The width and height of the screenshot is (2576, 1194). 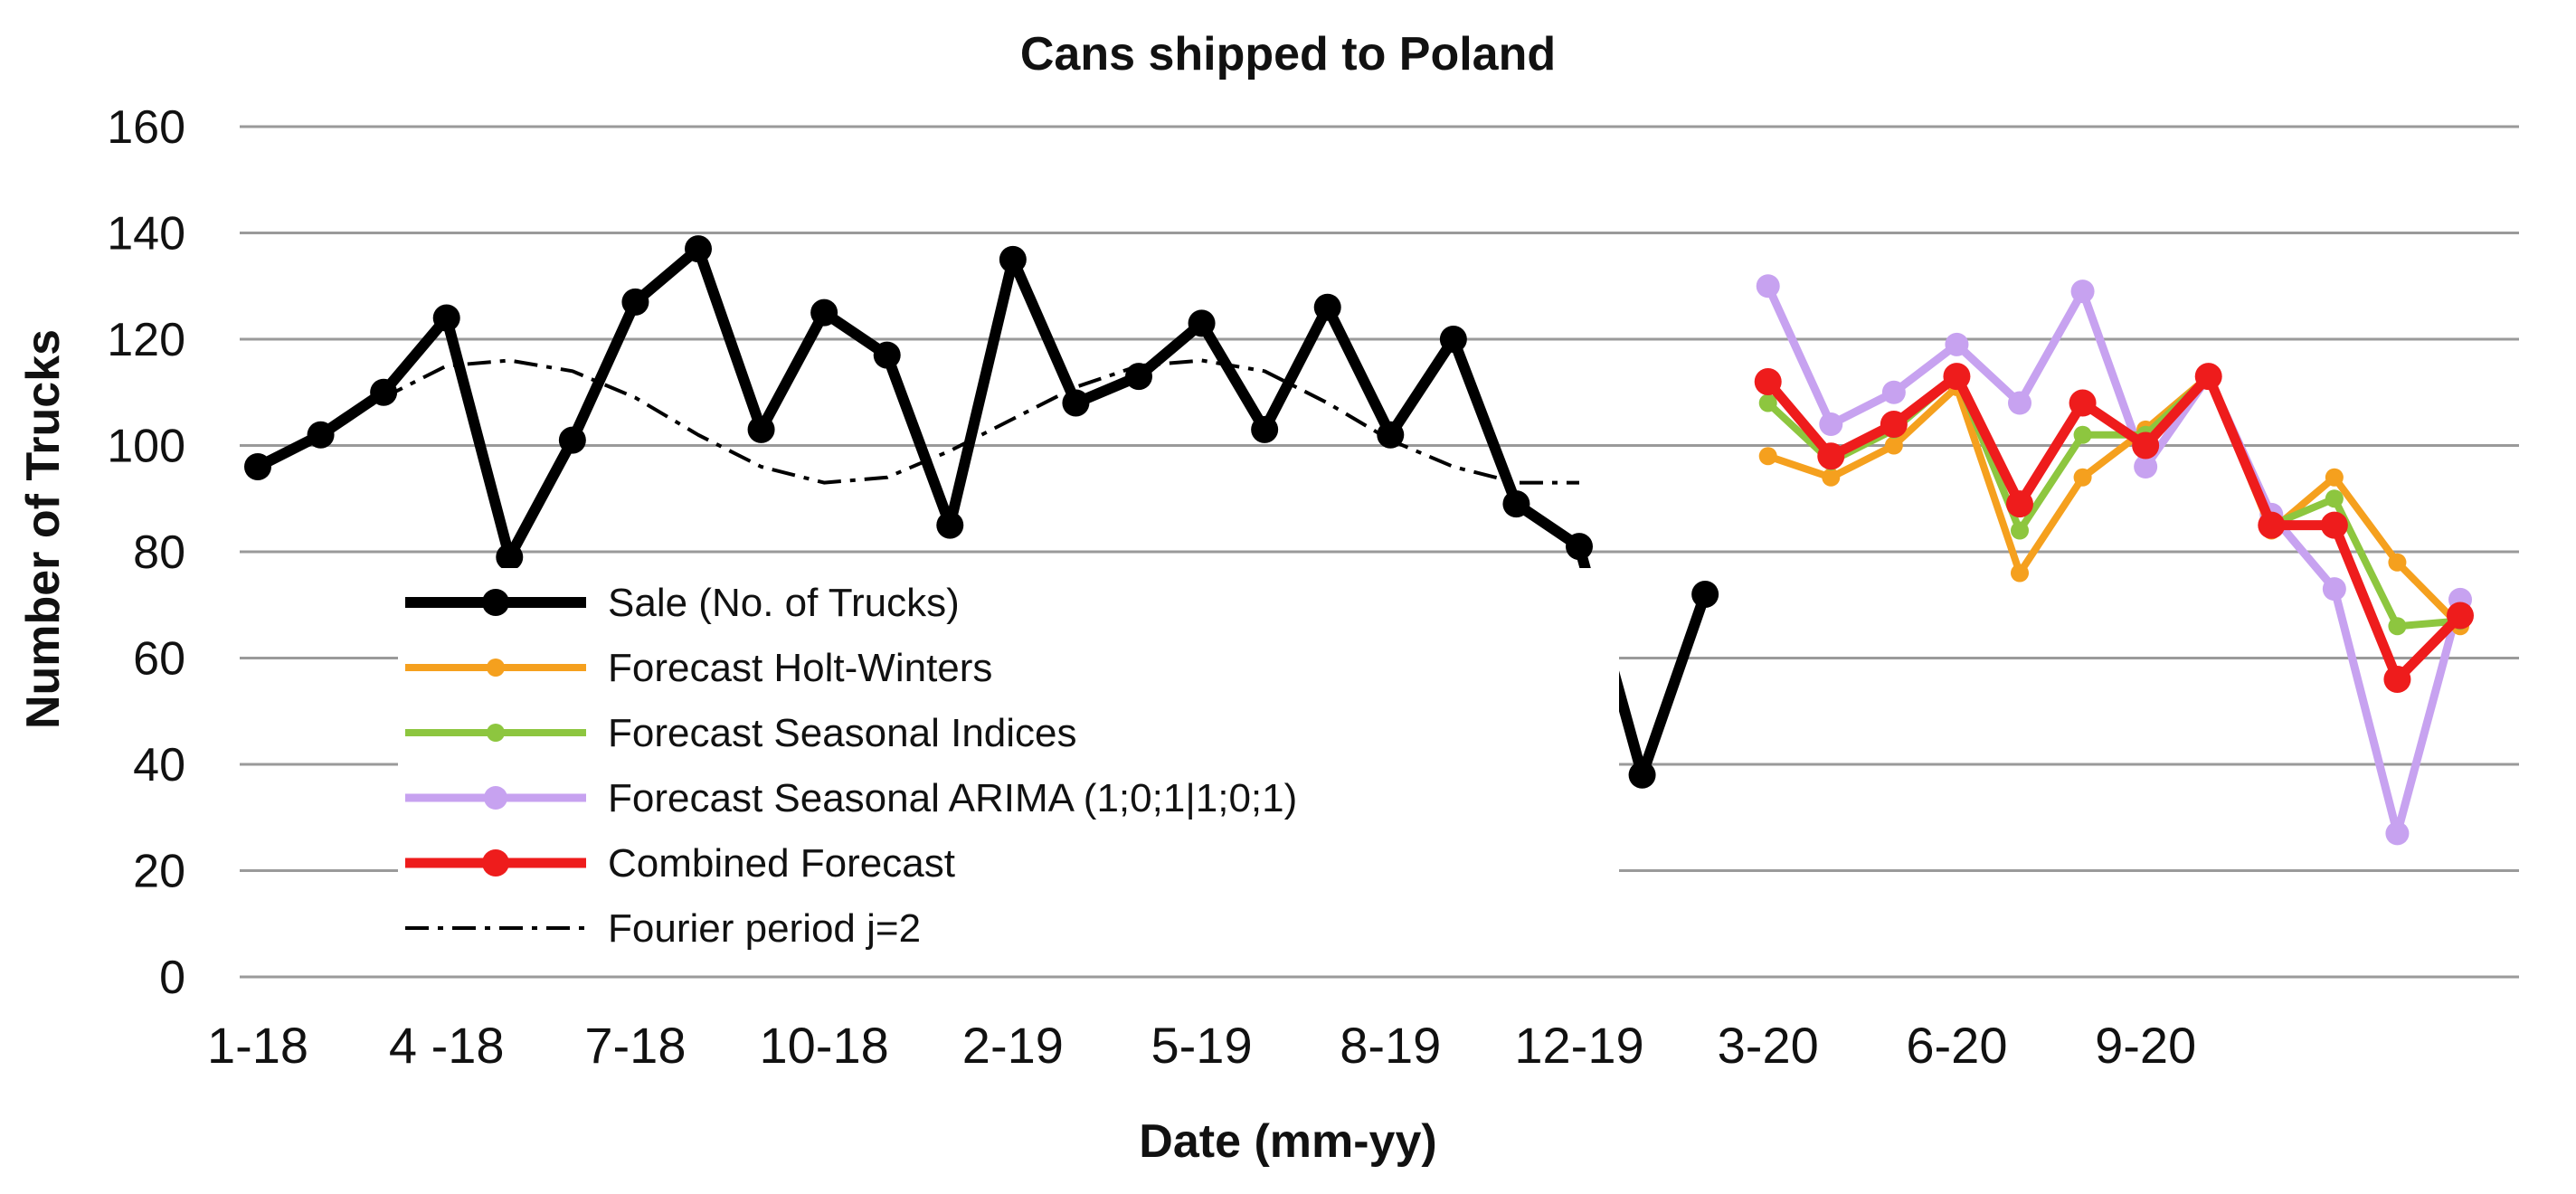 What do you see at coordinates (172, 978) in the screenshot?
I see `y-tick-label: 0` at bounding box center [172, 978].